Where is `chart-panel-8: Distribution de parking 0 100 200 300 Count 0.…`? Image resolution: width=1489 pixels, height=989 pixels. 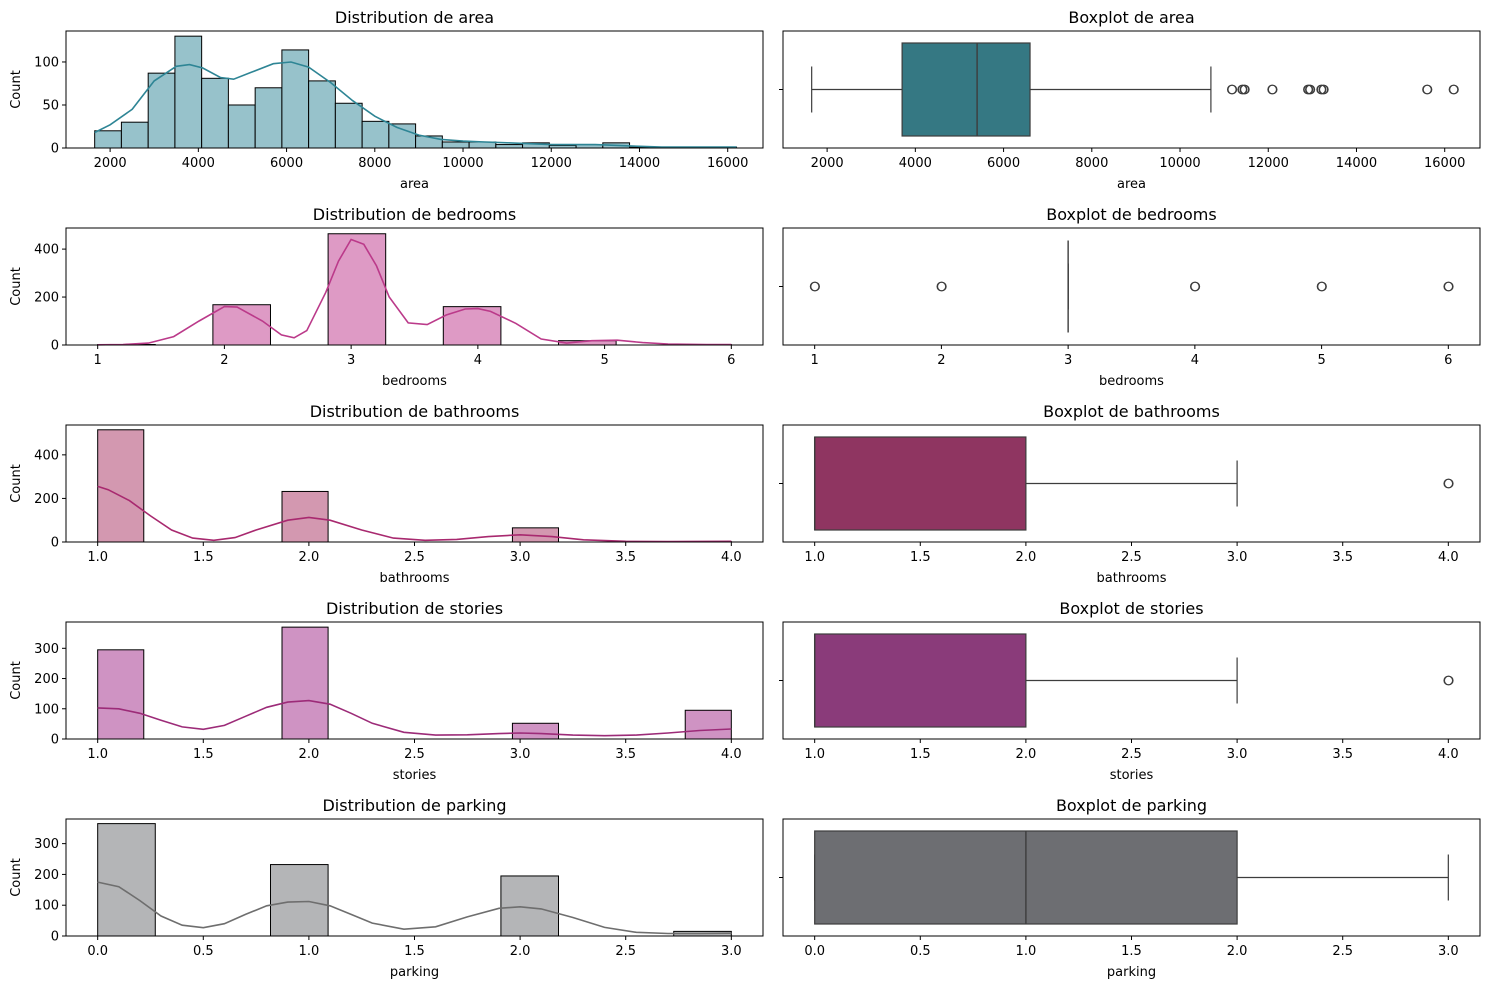
chart-panel-8: Distribution de parking 0 100 200 300 Count 0.… is located at coordinates (386, 888).